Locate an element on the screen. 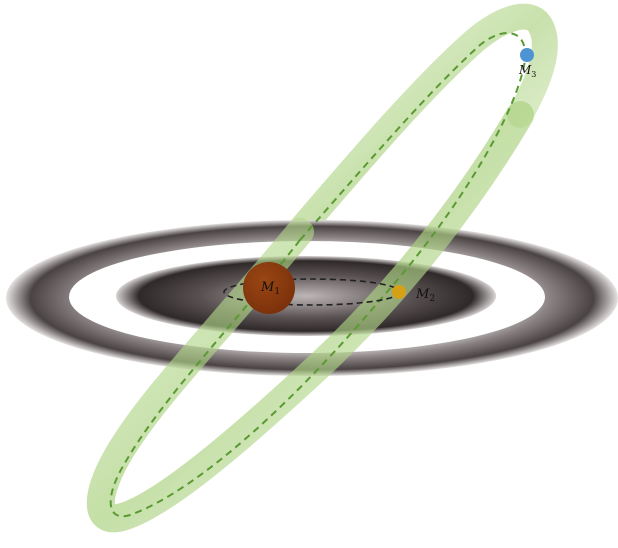 This screenshot has width=618, height=548. m1-sphere is located at coordinates (269, 288).